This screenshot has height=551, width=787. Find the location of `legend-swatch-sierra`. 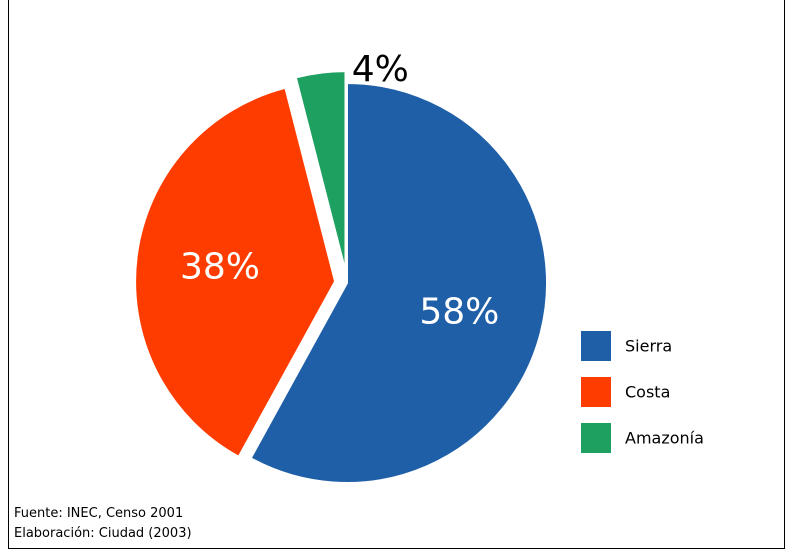

legend-swatch-sierra is located at coordinates (596, 346).